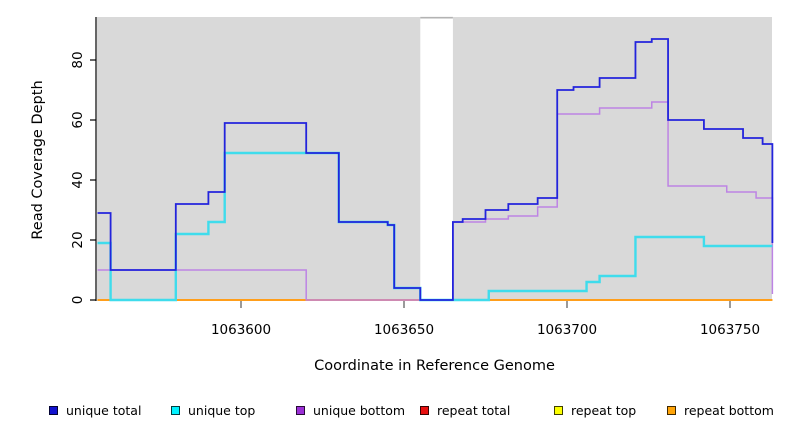 Image resolution: width=792 pixels, height=432 pixels. What do you see at coordinates (404, 330) in the screenshot?
I see `x-tick-label: 1063650` at bounding box center [404, 330].